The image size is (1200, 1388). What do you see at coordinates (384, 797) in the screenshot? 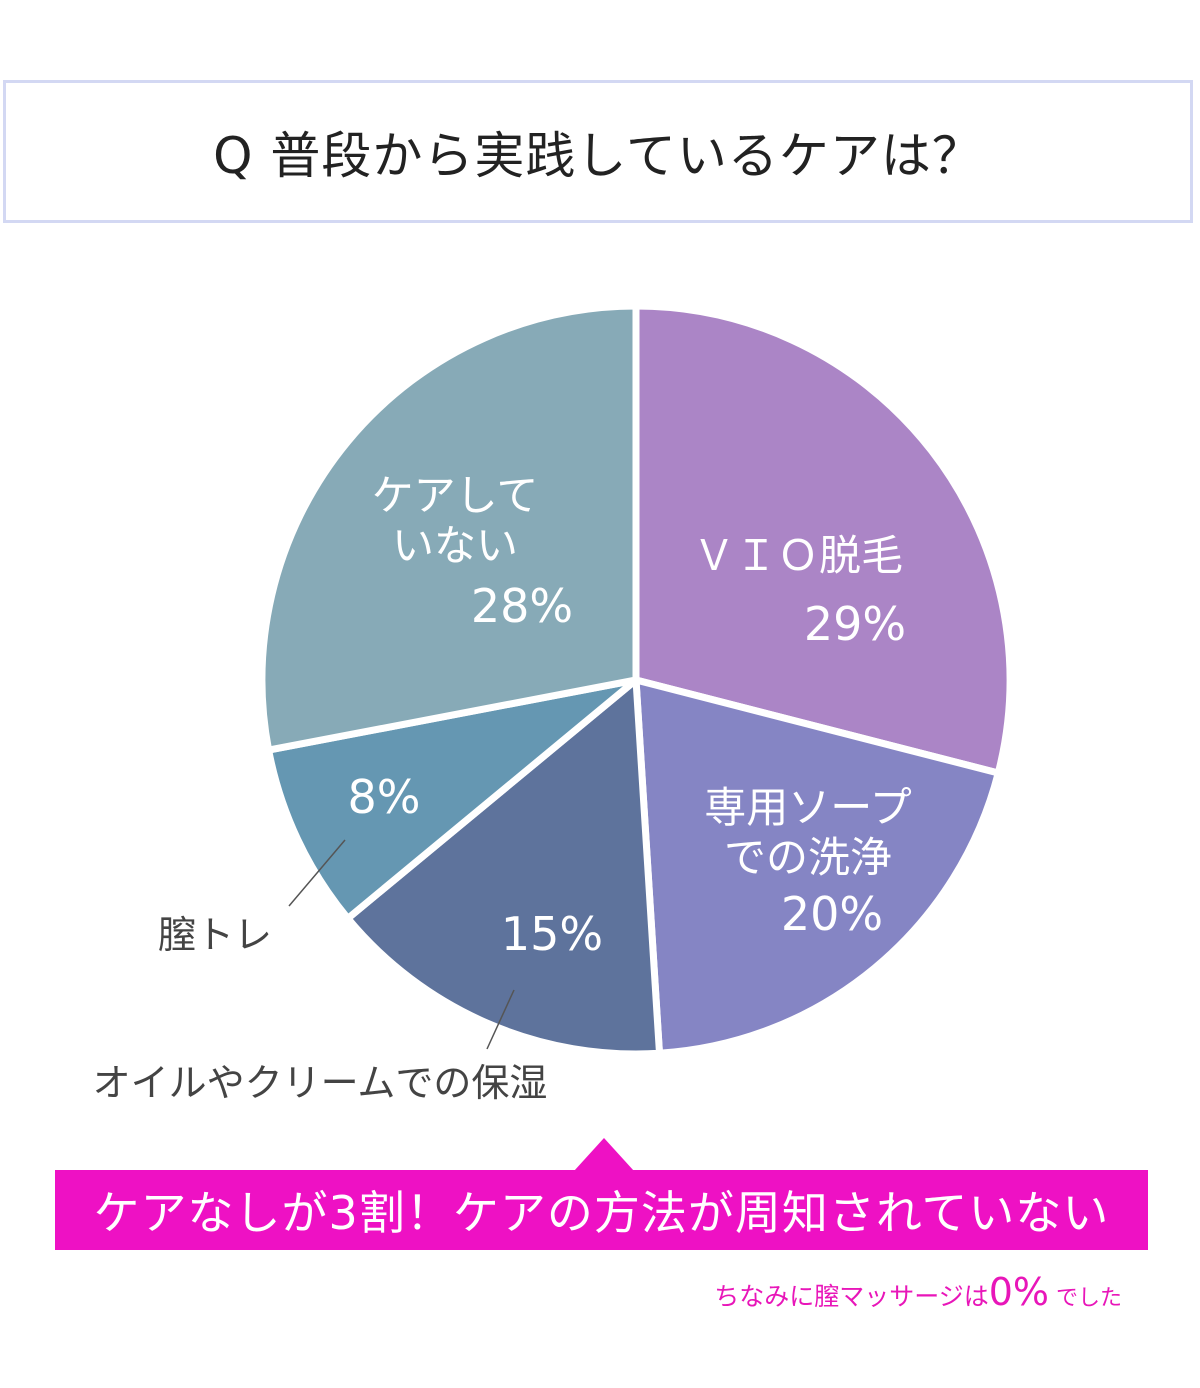
I see `slice-value-kegel: 8%` at bounding box center [384, 797].